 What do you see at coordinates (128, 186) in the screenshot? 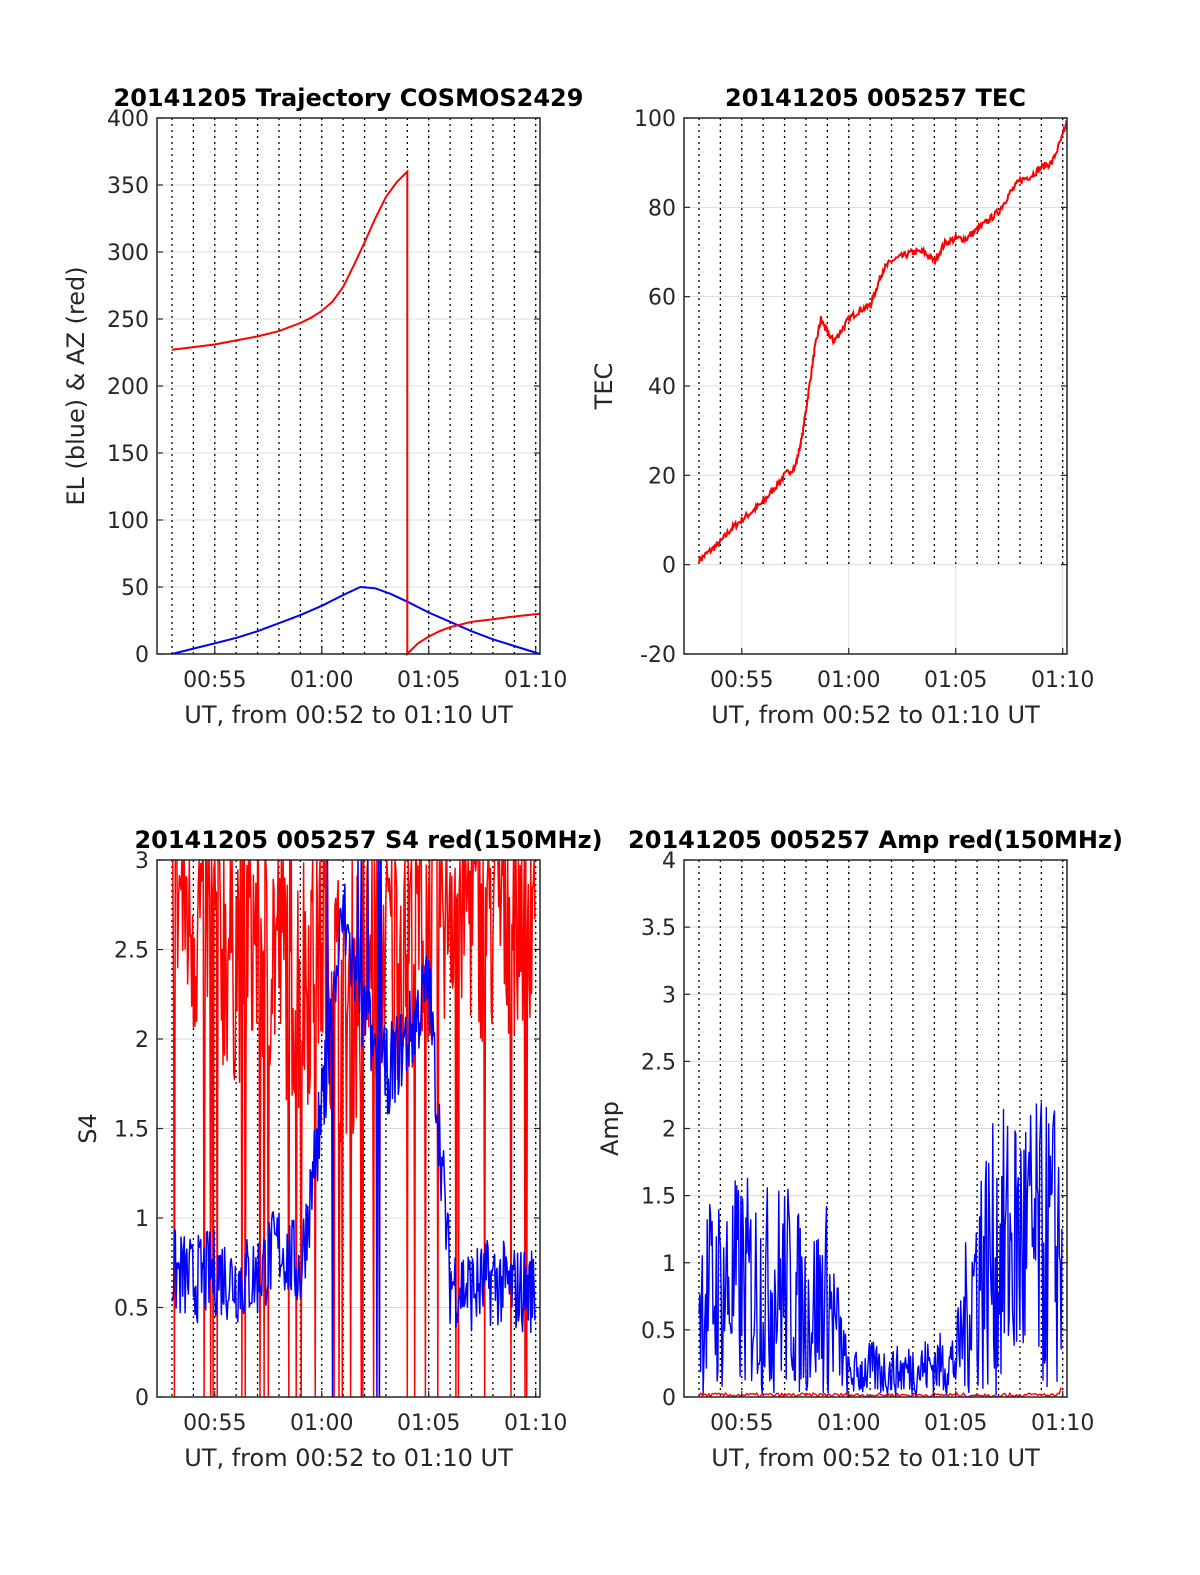
I see `y-tick-label: 350` at bounding box center [128, 186].